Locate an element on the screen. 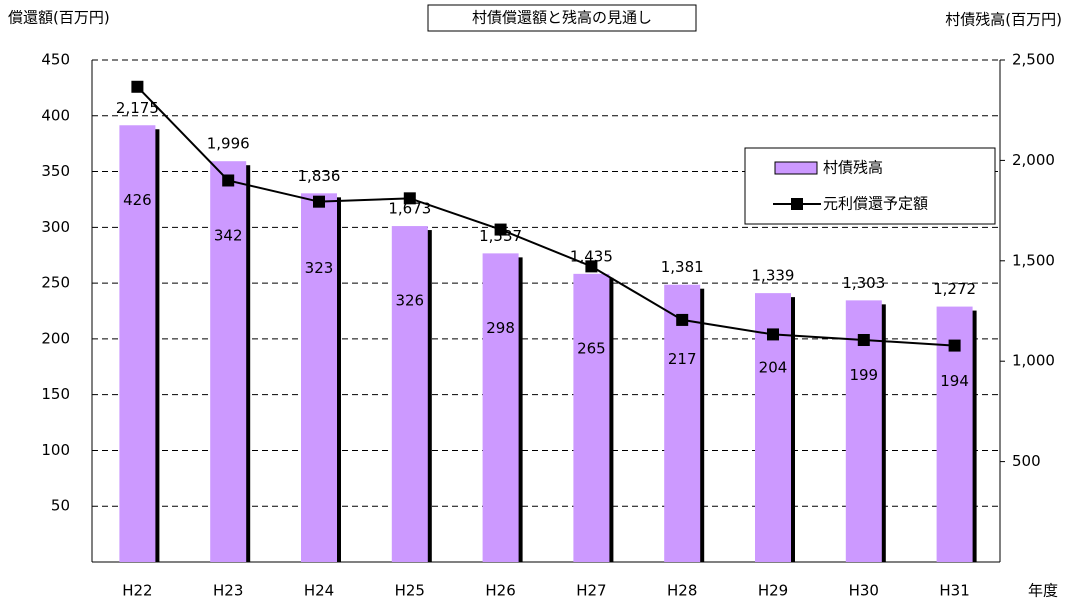 This screenshot has height=609, width=1069. y-tick-label: 400 is located at coordinates (55, 115).